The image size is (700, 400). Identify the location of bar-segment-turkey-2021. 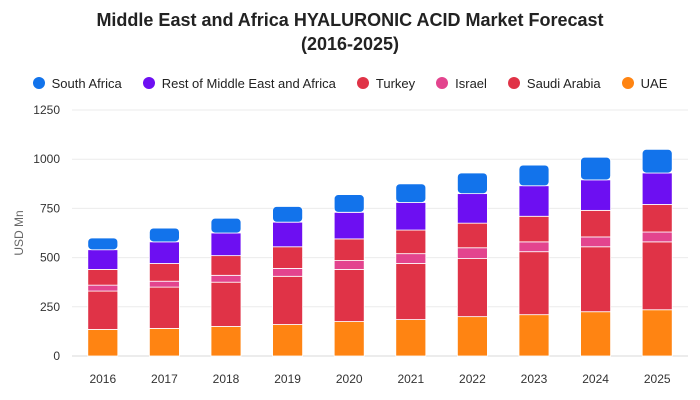
(411, 242).